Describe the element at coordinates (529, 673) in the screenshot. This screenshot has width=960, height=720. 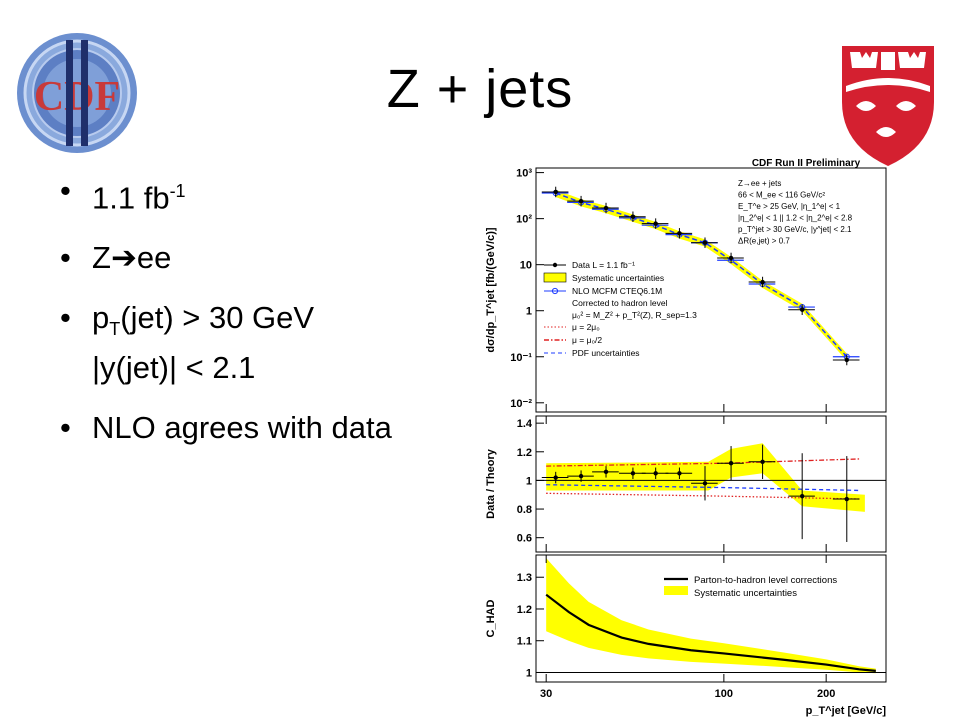
I see `bot-ytick-label: 1` at that location.